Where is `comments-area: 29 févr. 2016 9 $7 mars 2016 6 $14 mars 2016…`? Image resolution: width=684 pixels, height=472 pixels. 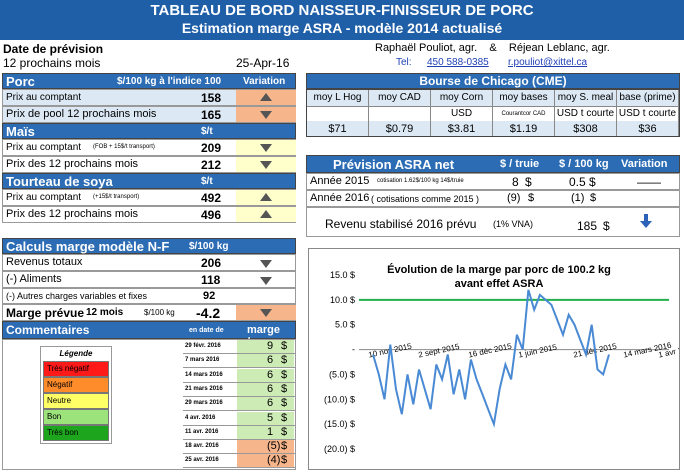
comments-area: 29 févr. 2016 9 $7 mars 2016 6 $14 mars 2016… is located at coordinates (149, 404).